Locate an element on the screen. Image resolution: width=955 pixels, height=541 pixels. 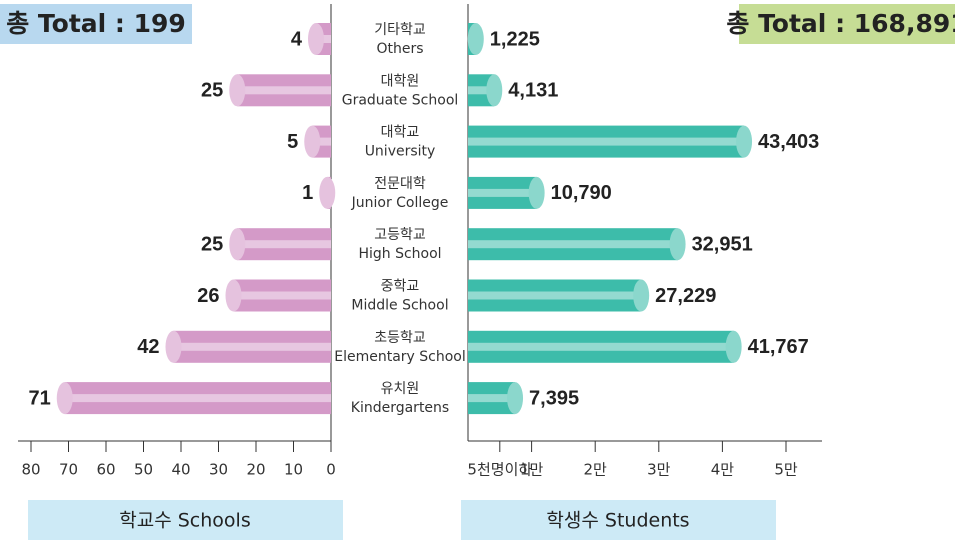
x-axis-label: 학생수 Students is located at coordinates (617, 521).